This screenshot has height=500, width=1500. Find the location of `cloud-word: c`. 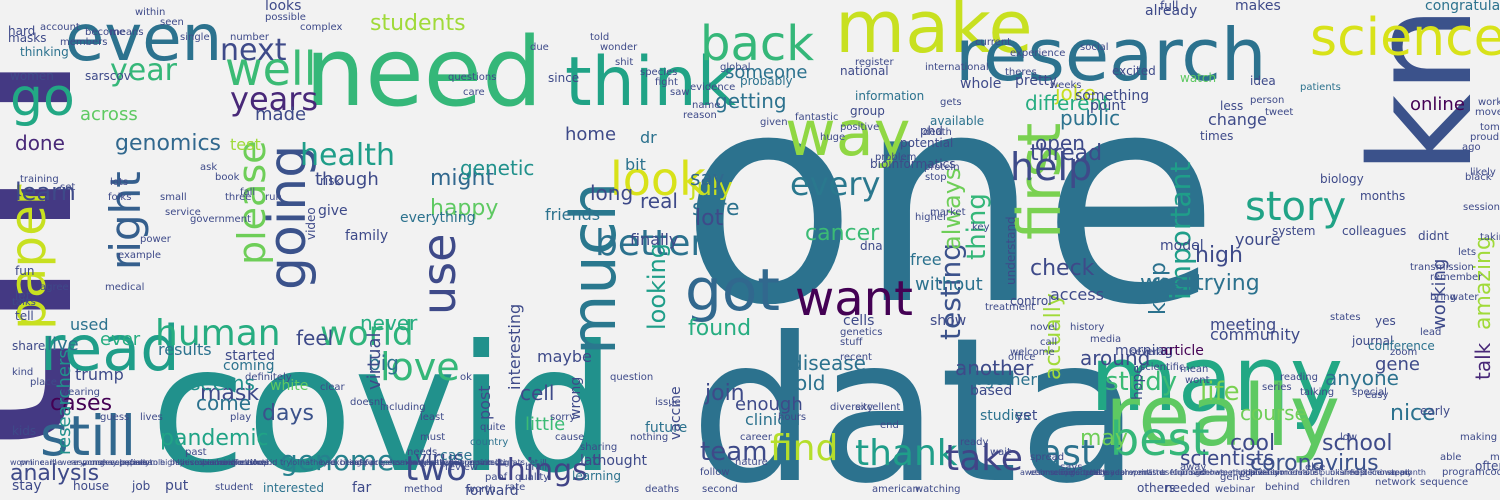

cloud-word: c is located at coordinates (522, 462).